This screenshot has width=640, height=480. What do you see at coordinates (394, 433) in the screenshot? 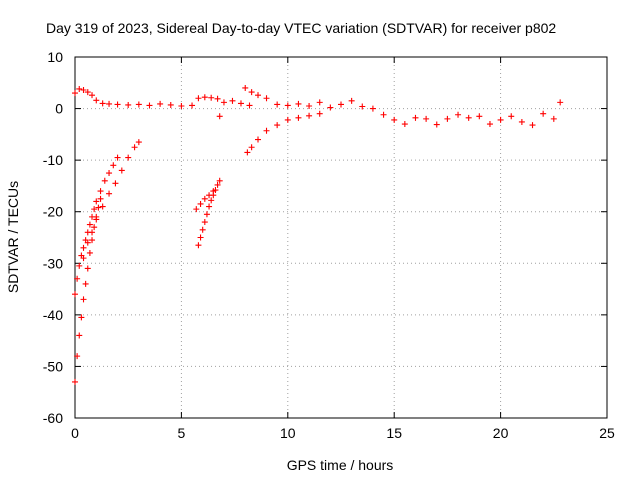
I see `x-tick-label: 15` at bounding box center [394, 433].